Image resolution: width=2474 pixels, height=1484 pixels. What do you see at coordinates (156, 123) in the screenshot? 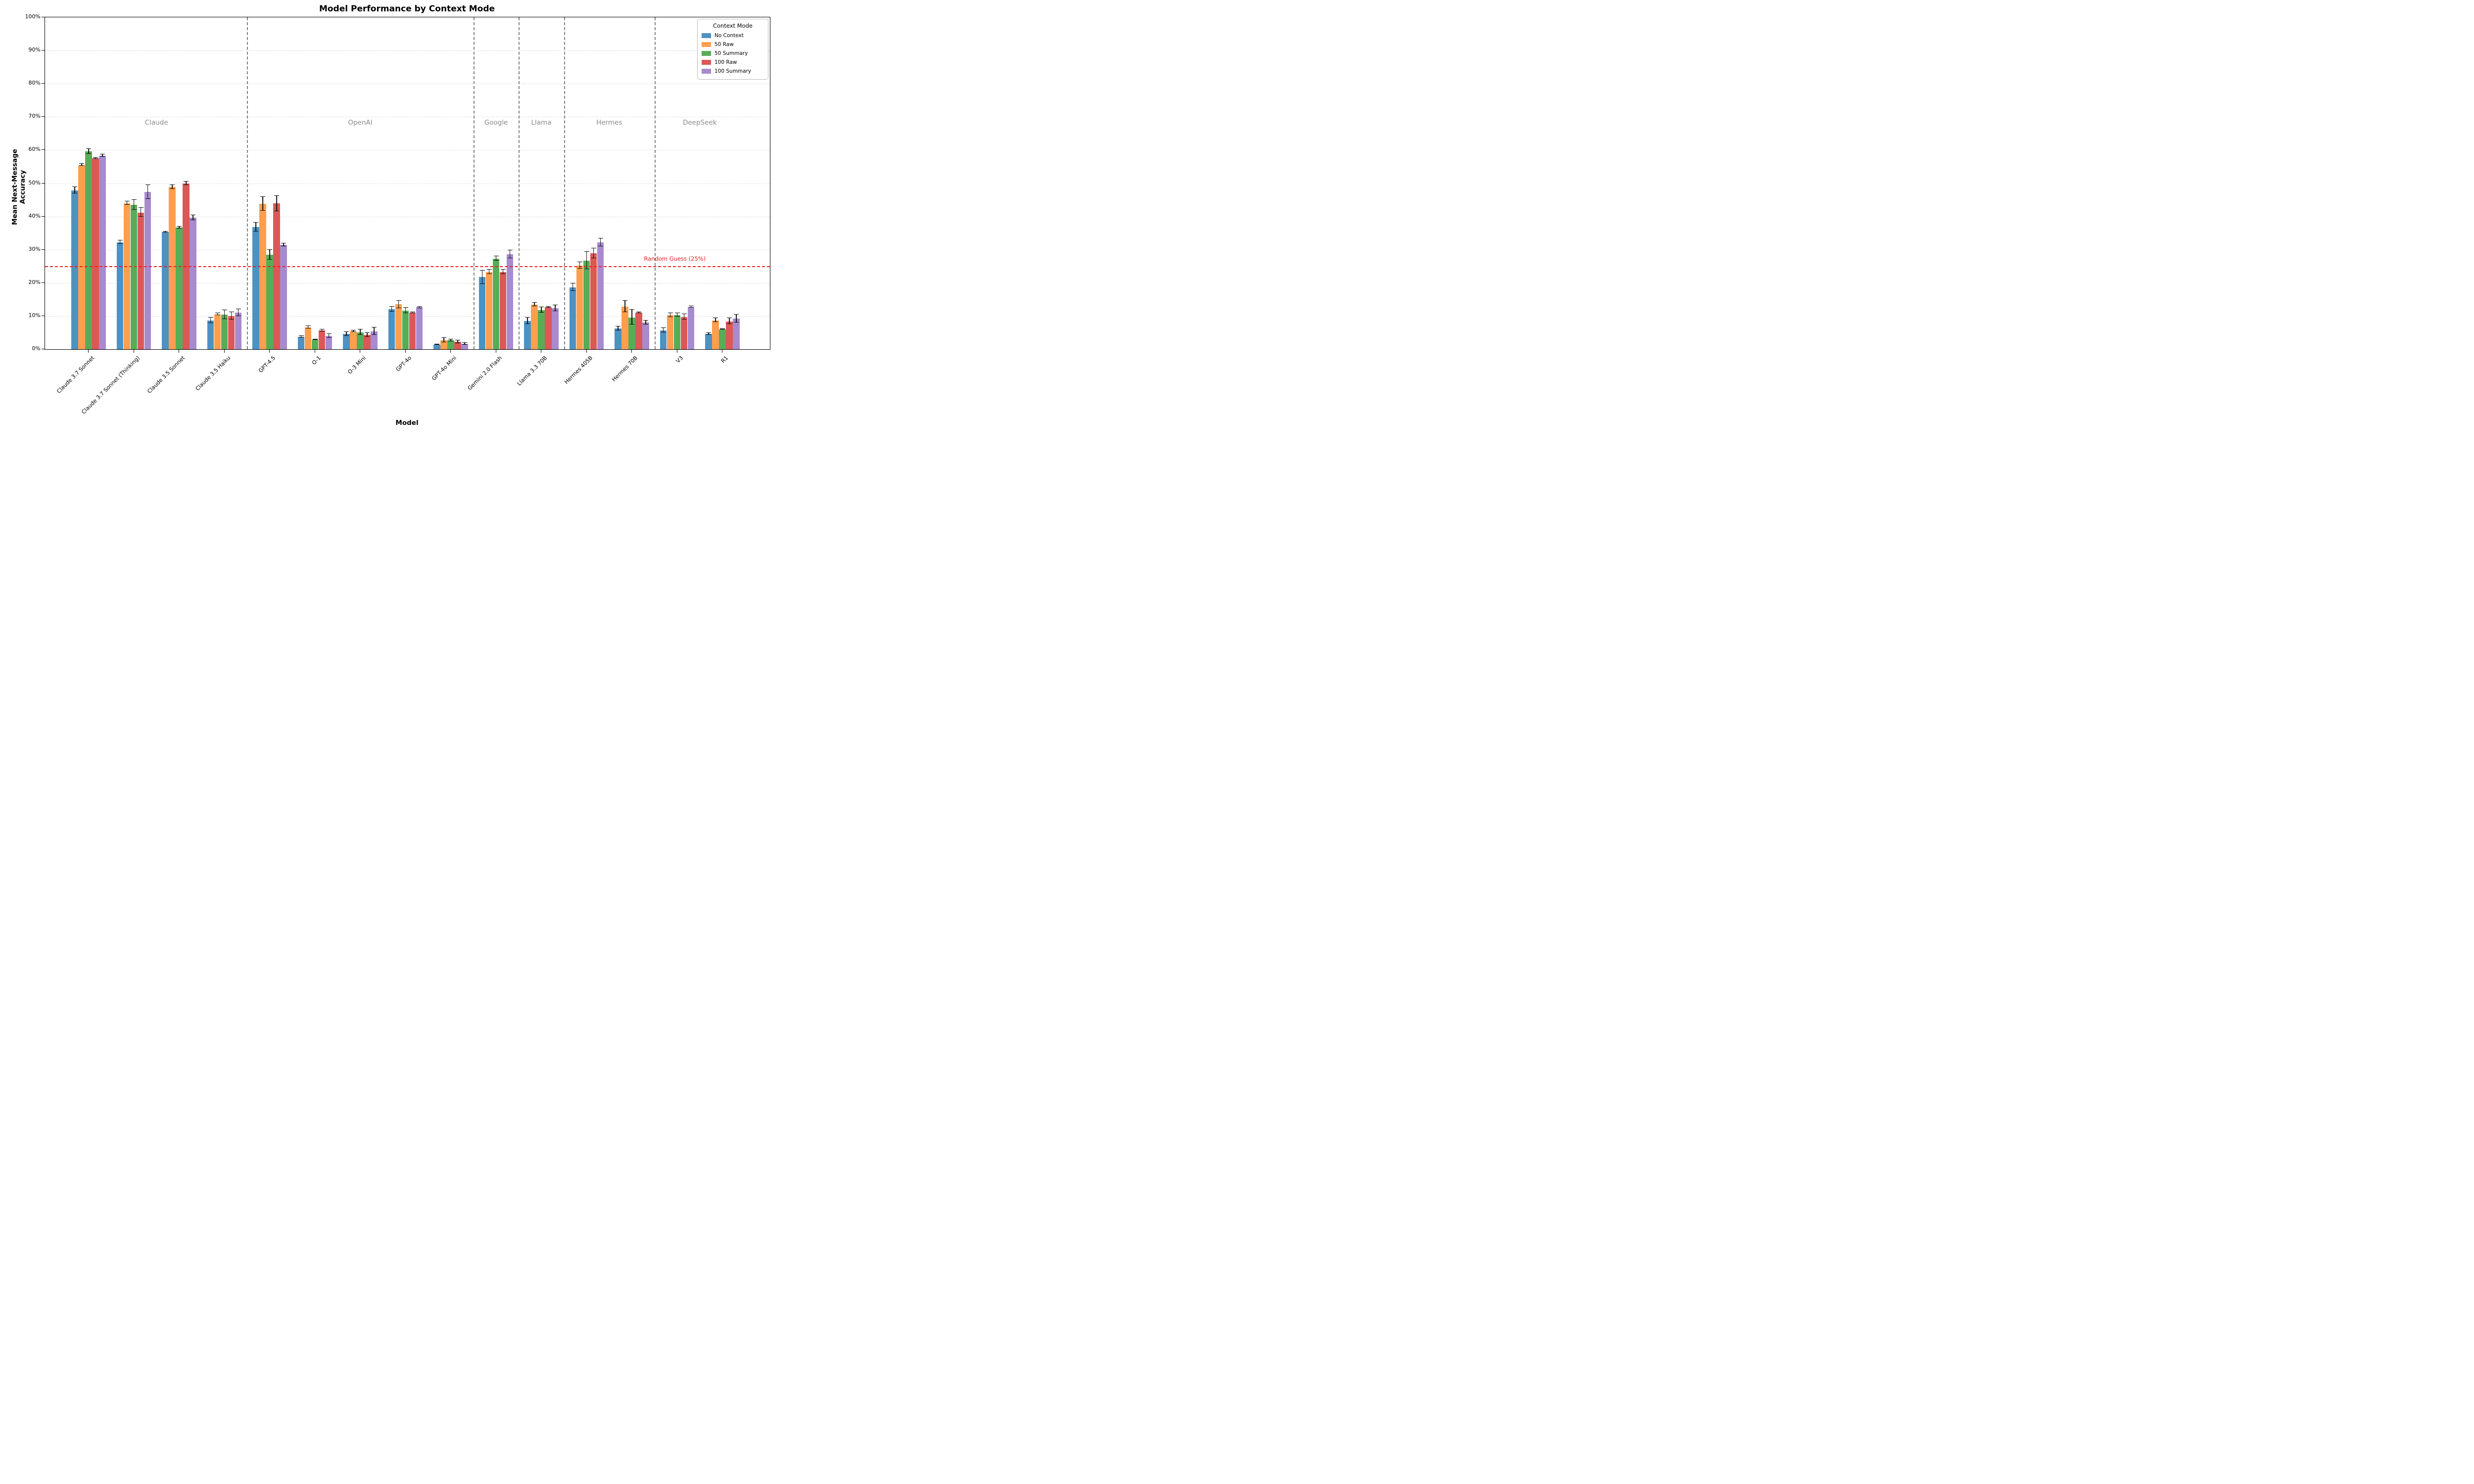
I see `section-label-claude: Claude` at bounding box center [156, 123].